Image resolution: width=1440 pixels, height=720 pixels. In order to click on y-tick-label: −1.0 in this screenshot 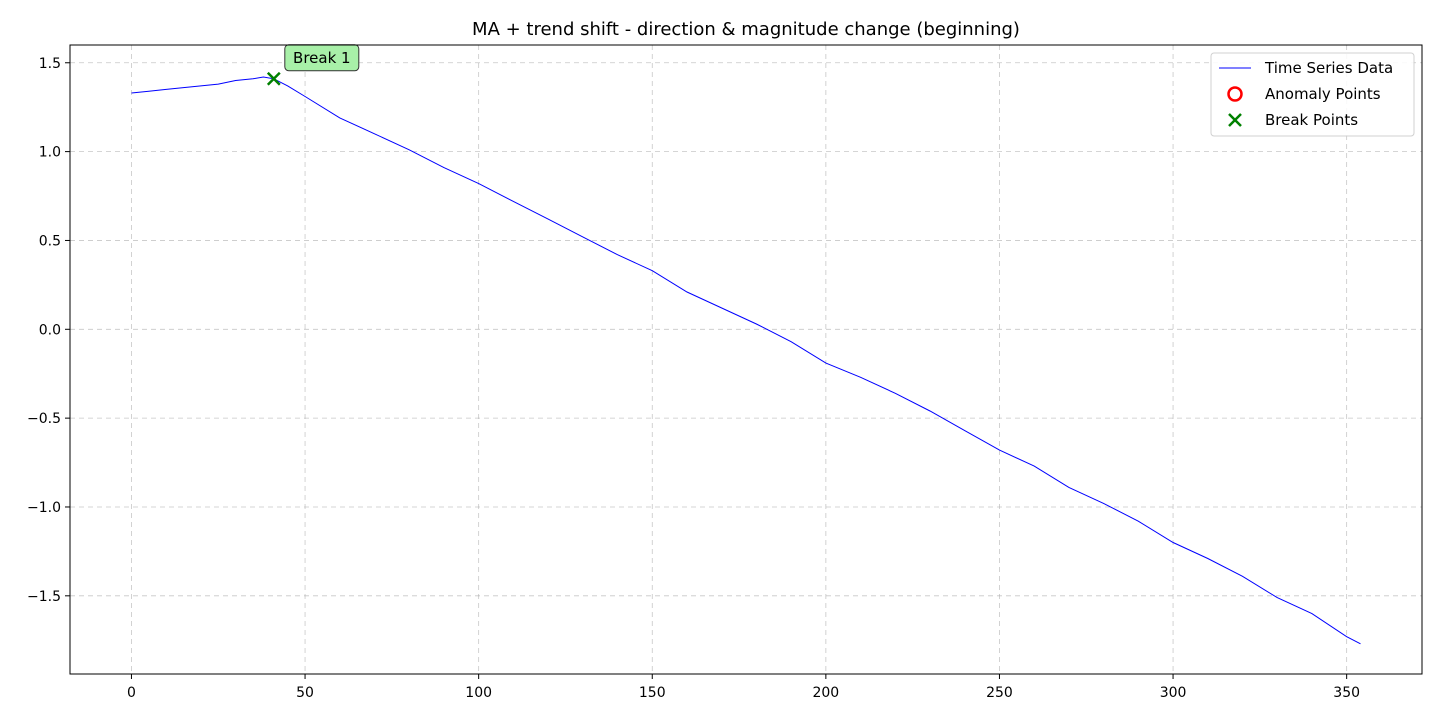, I will do `click(44, 508)`.